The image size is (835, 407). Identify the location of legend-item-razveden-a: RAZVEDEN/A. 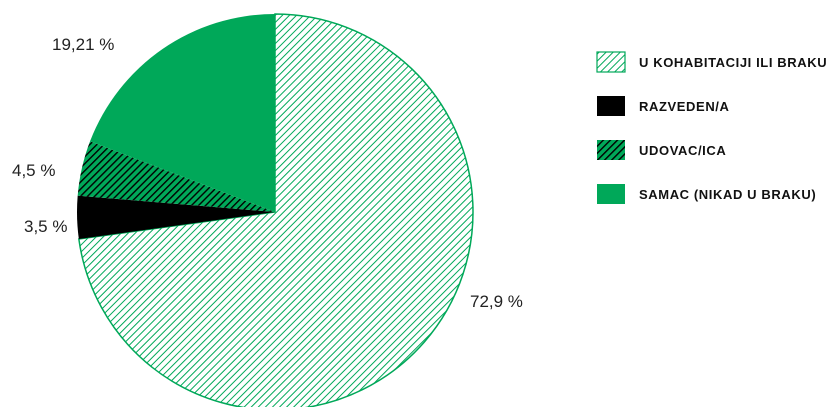
(663, 106).